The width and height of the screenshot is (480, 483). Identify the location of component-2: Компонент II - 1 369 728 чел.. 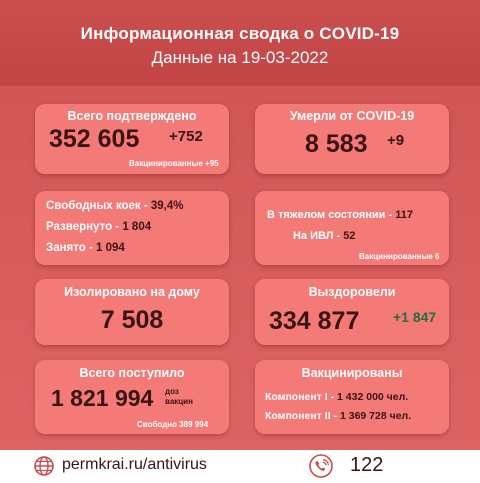
(338, 416).